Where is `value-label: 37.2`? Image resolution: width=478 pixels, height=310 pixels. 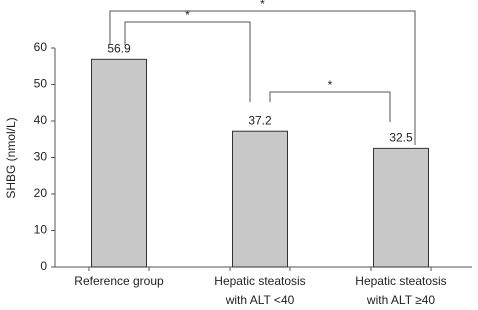 value-label: 37.2 is located at coordinates (260, 120).